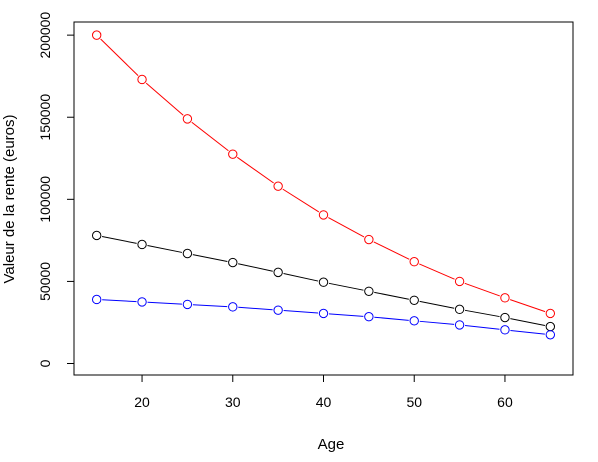  What do you see at coordinates (45, 35) in the screenshot?
I see `y-tick-label: 200000` at bounding box center [45, 35].